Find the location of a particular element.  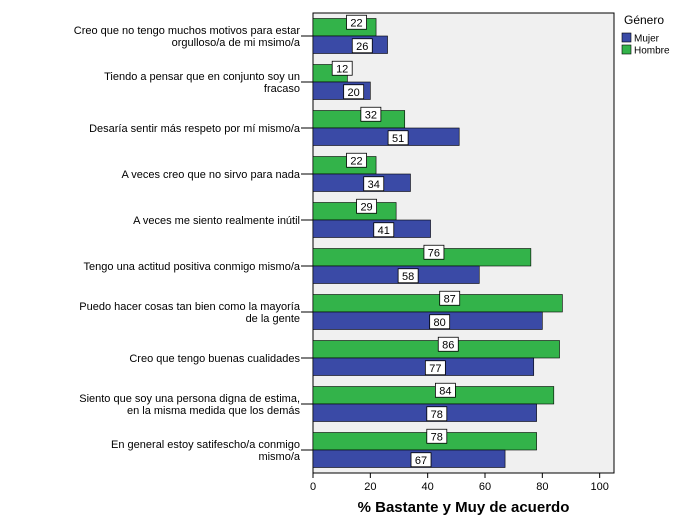

data-label-hombre-5: 76 is located at coordinates (434, 253).